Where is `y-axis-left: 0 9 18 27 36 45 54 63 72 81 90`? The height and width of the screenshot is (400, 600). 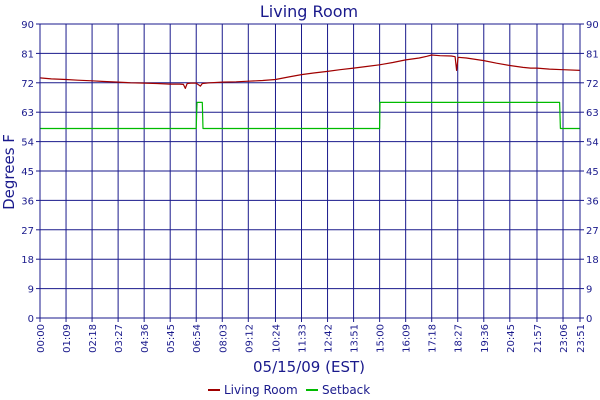 y-axis-left: 0 9 18 27 36 45 54 63 72 81 90 is located at coordinates (30, 172).